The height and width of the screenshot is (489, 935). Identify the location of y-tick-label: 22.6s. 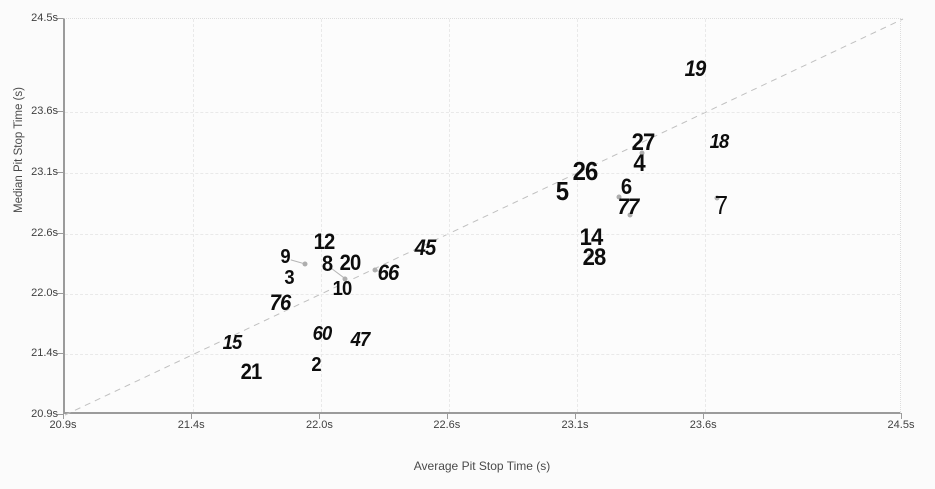
(44, 232).